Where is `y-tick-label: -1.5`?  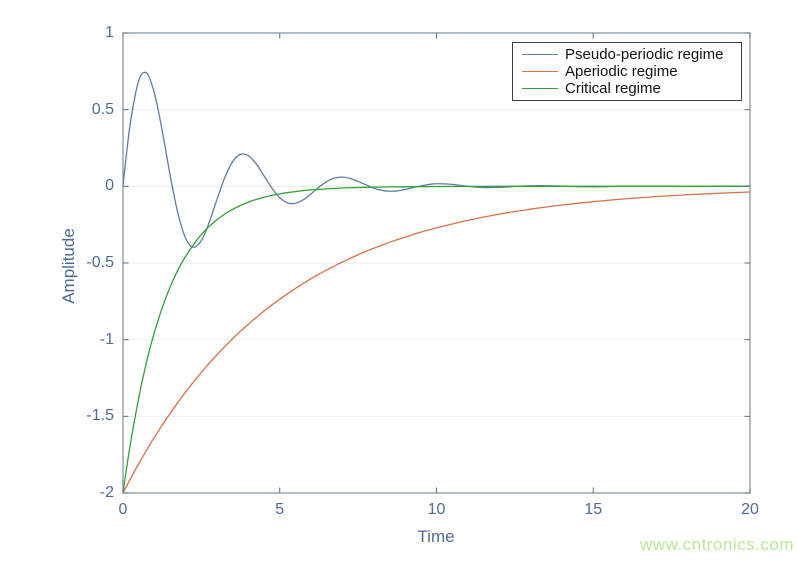 y-tick-label: -1.5 is located at coordinates (100, 416).